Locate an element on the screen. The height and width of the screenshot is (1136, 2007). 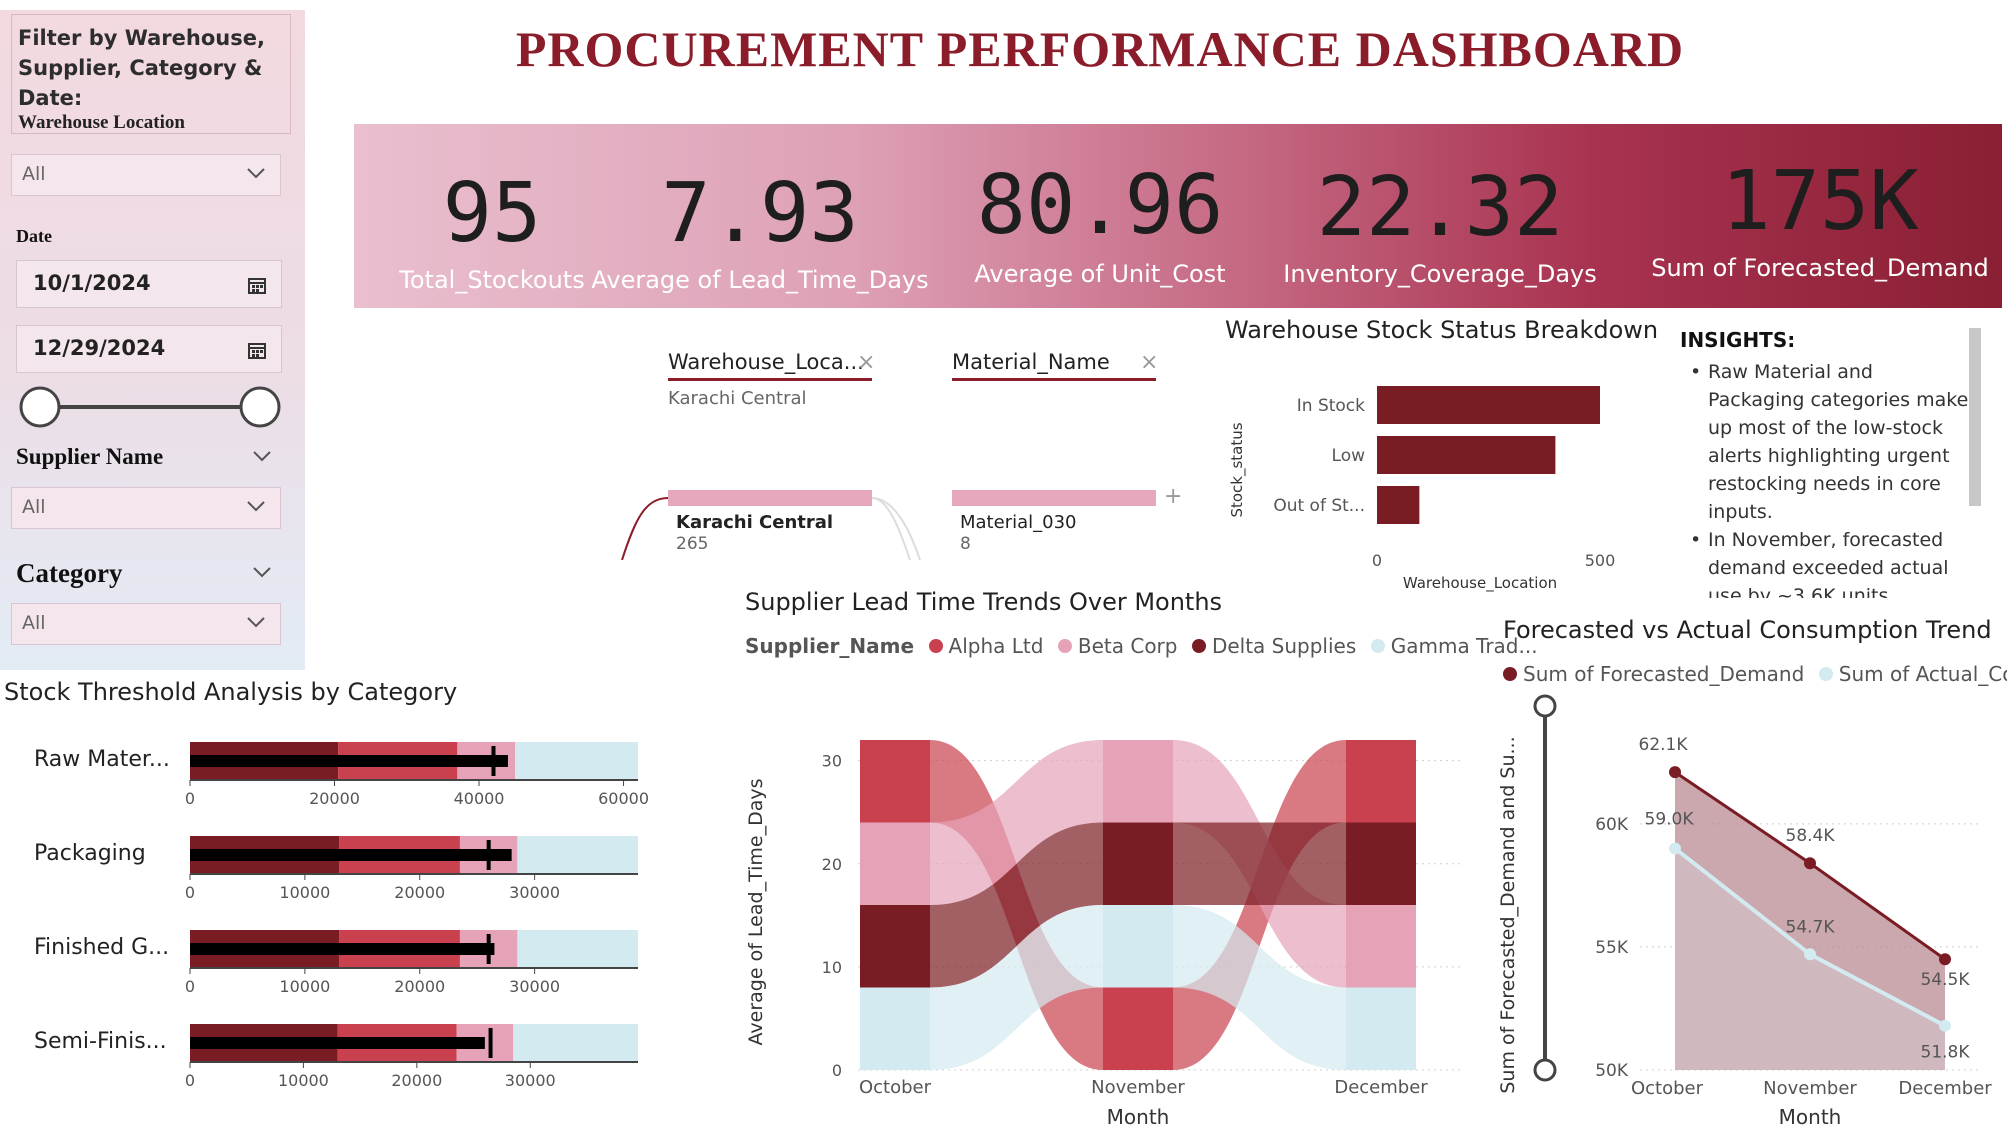
forecast-y-tick: 50K is located at coordinates (1612, 1071).